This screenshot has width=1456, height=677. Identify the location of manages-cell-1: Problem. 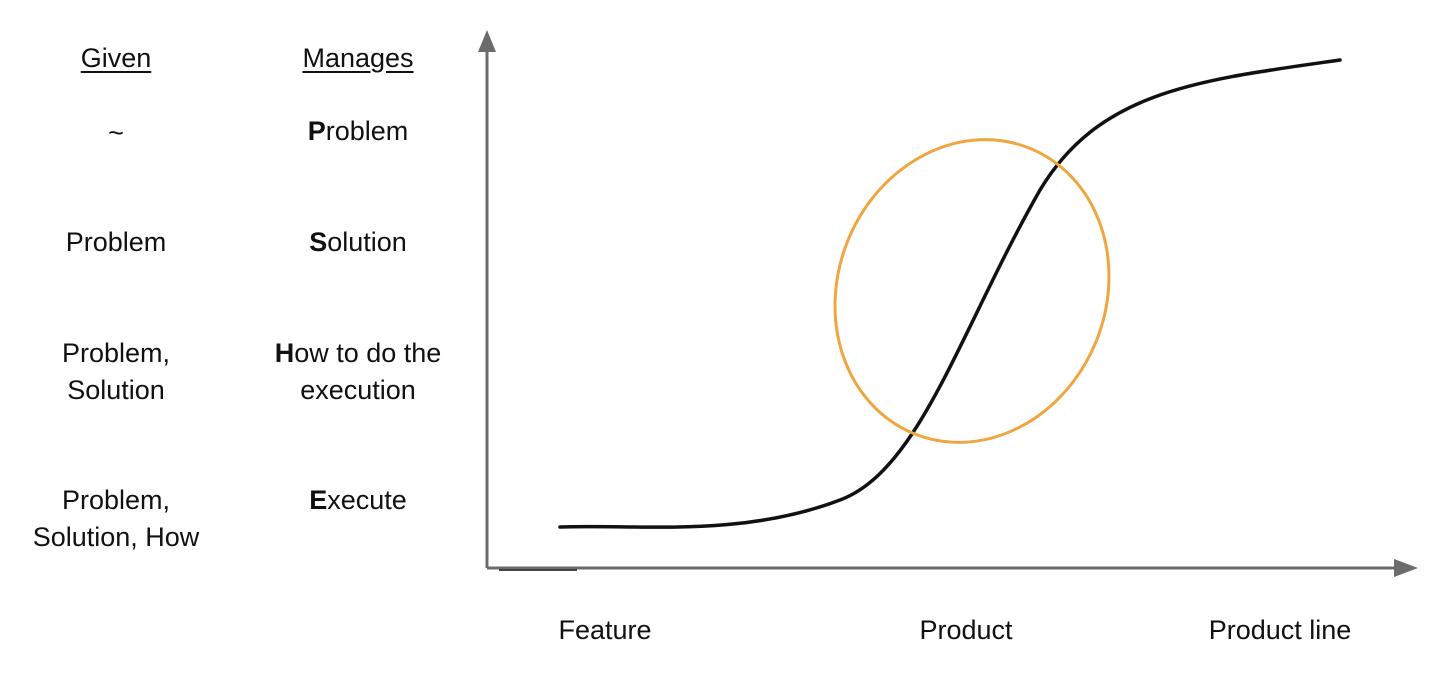
(358, 131).